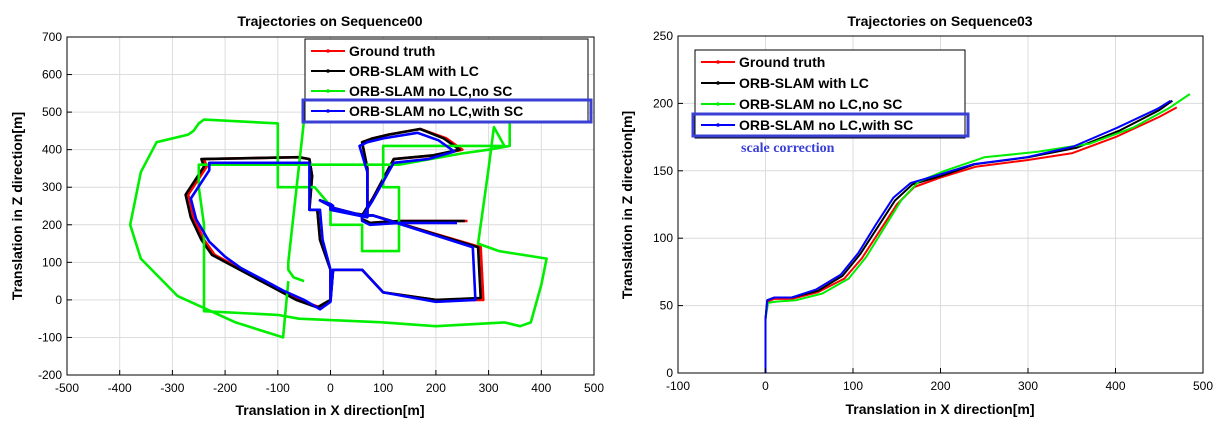 Image resolution: width=1225 pixels, height=429 pixels. Describe the element at coordinates (663, 36) in the screenshot. I see `y-tick-label: 250` at that location.